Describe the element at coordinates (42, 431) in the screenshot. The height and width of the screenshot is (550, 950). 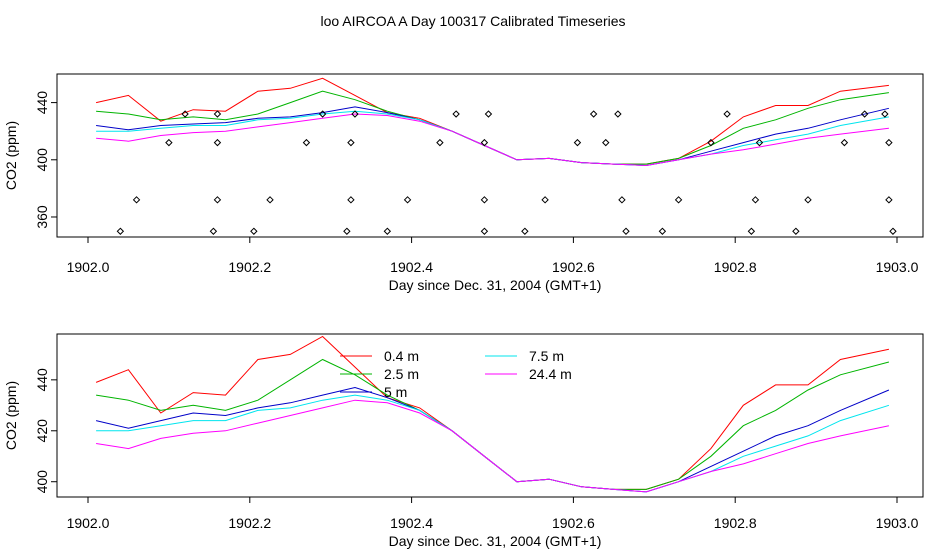
I see `y-tick-label: 420` at that location.